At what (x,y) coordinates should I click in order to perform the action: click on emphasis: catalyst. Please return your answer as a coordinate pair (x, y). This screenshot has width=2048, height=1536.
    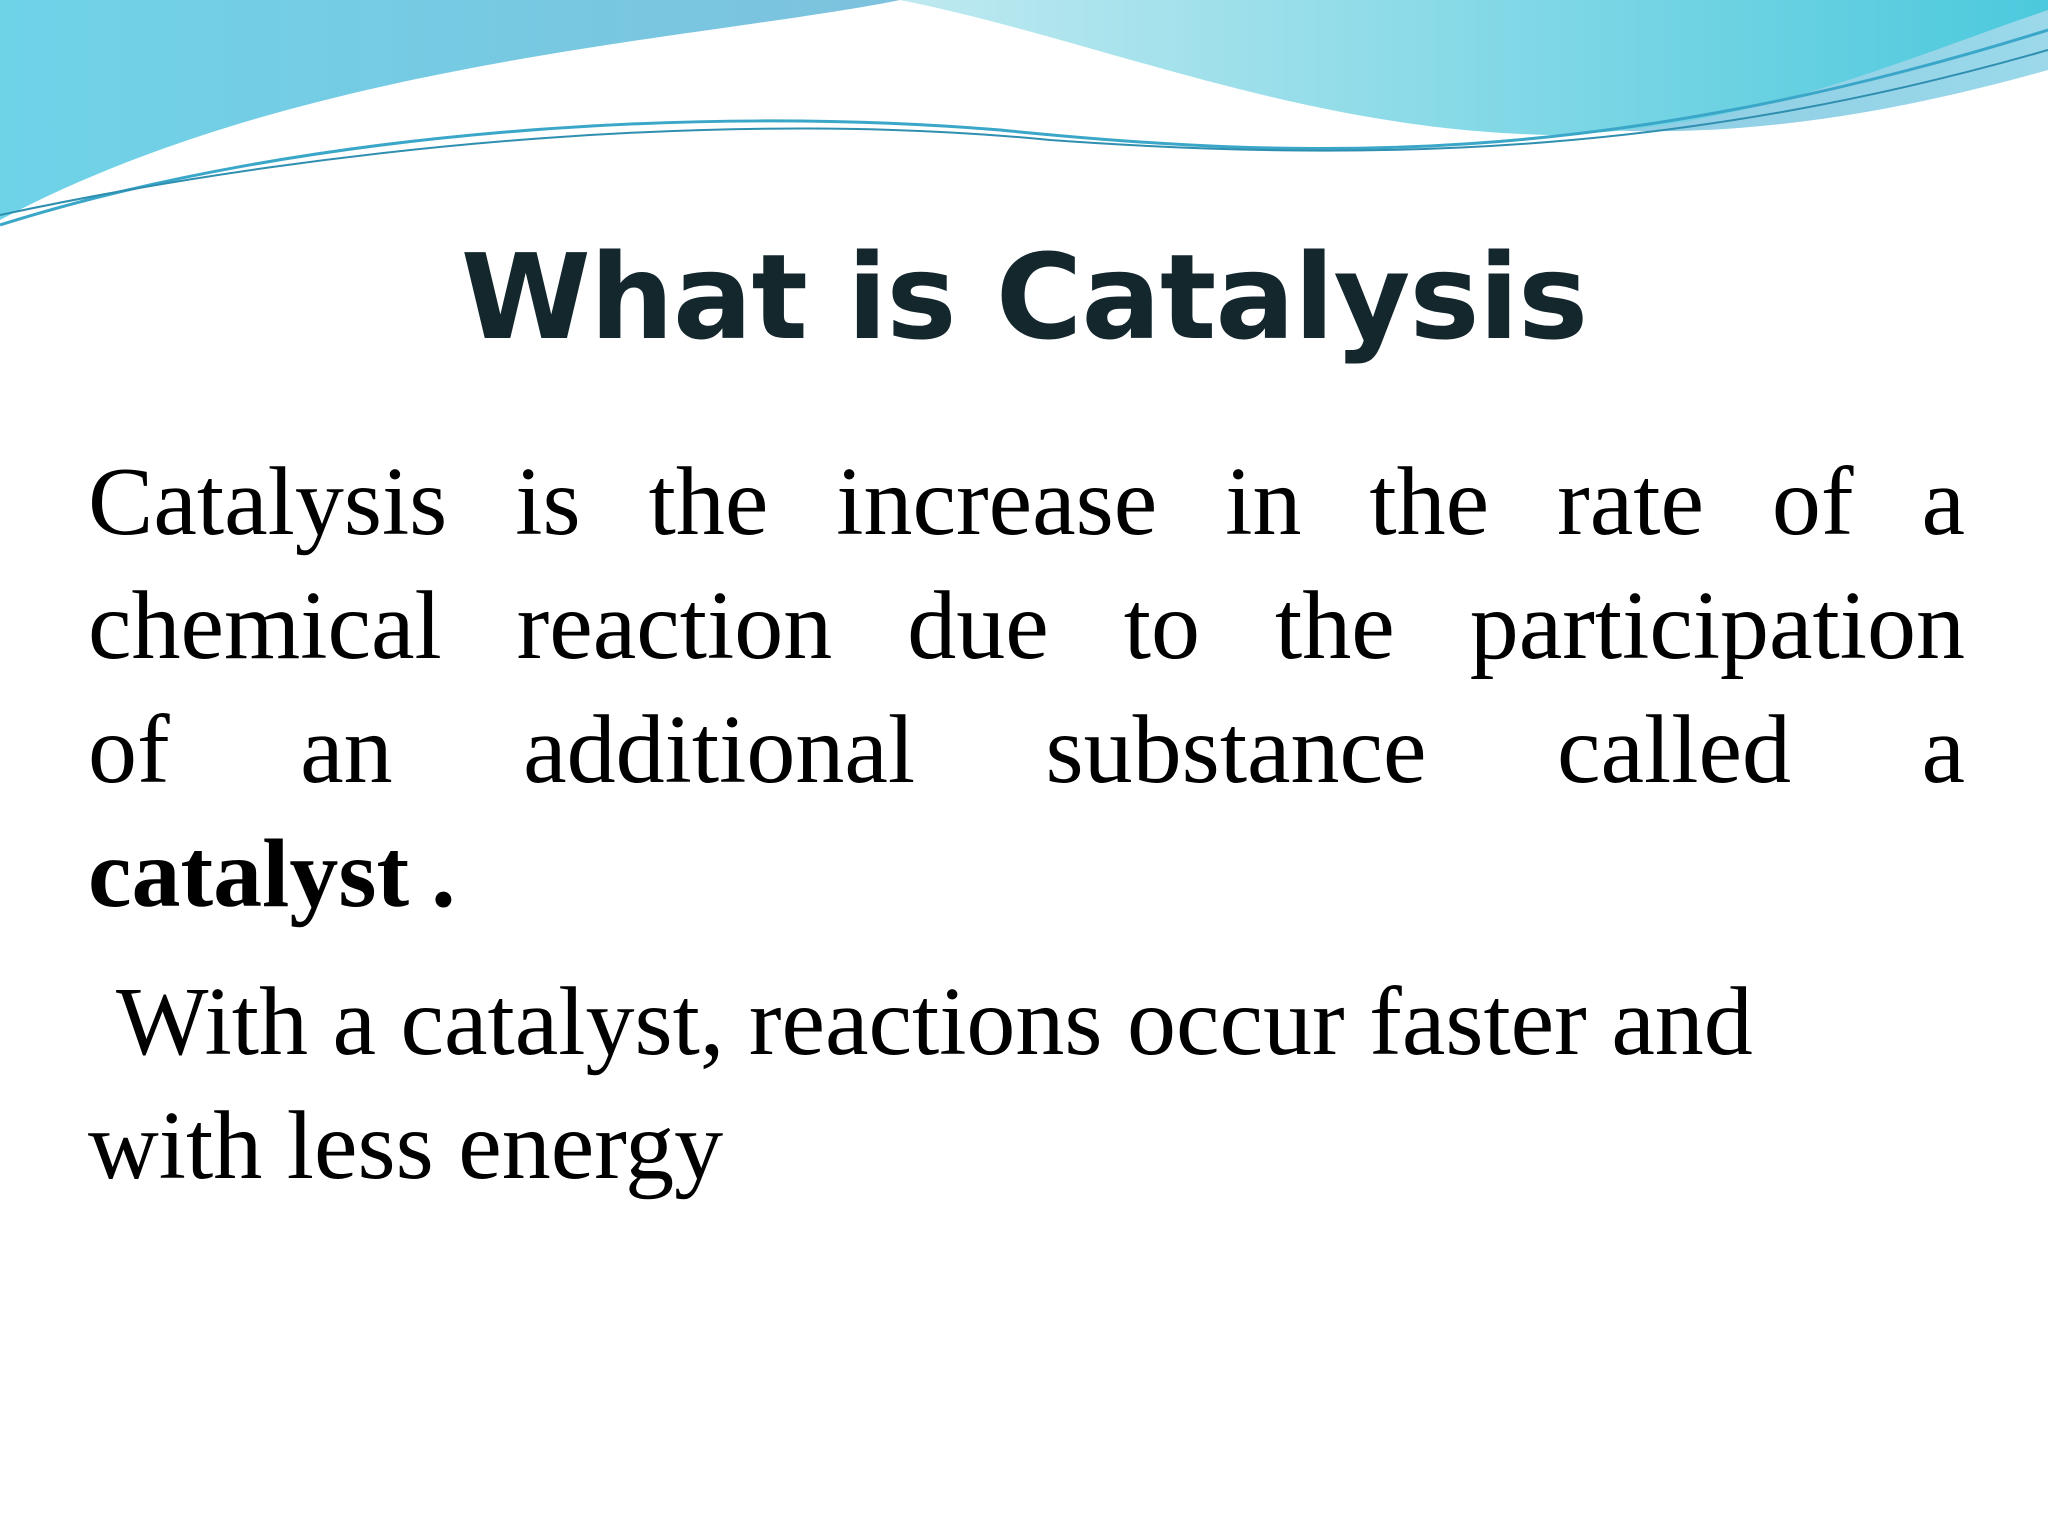
    Looking at the image, I should click on (249, 874).